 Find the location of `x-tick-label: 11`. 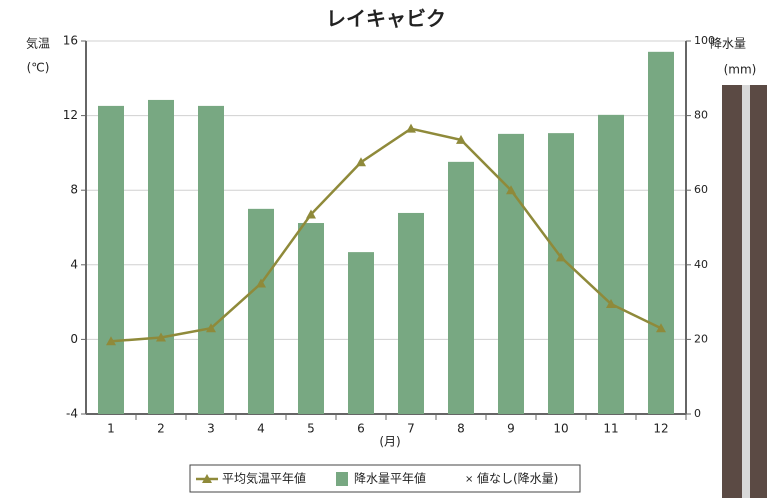

x-tick-label: 11 is located at coordinates (610, 429).